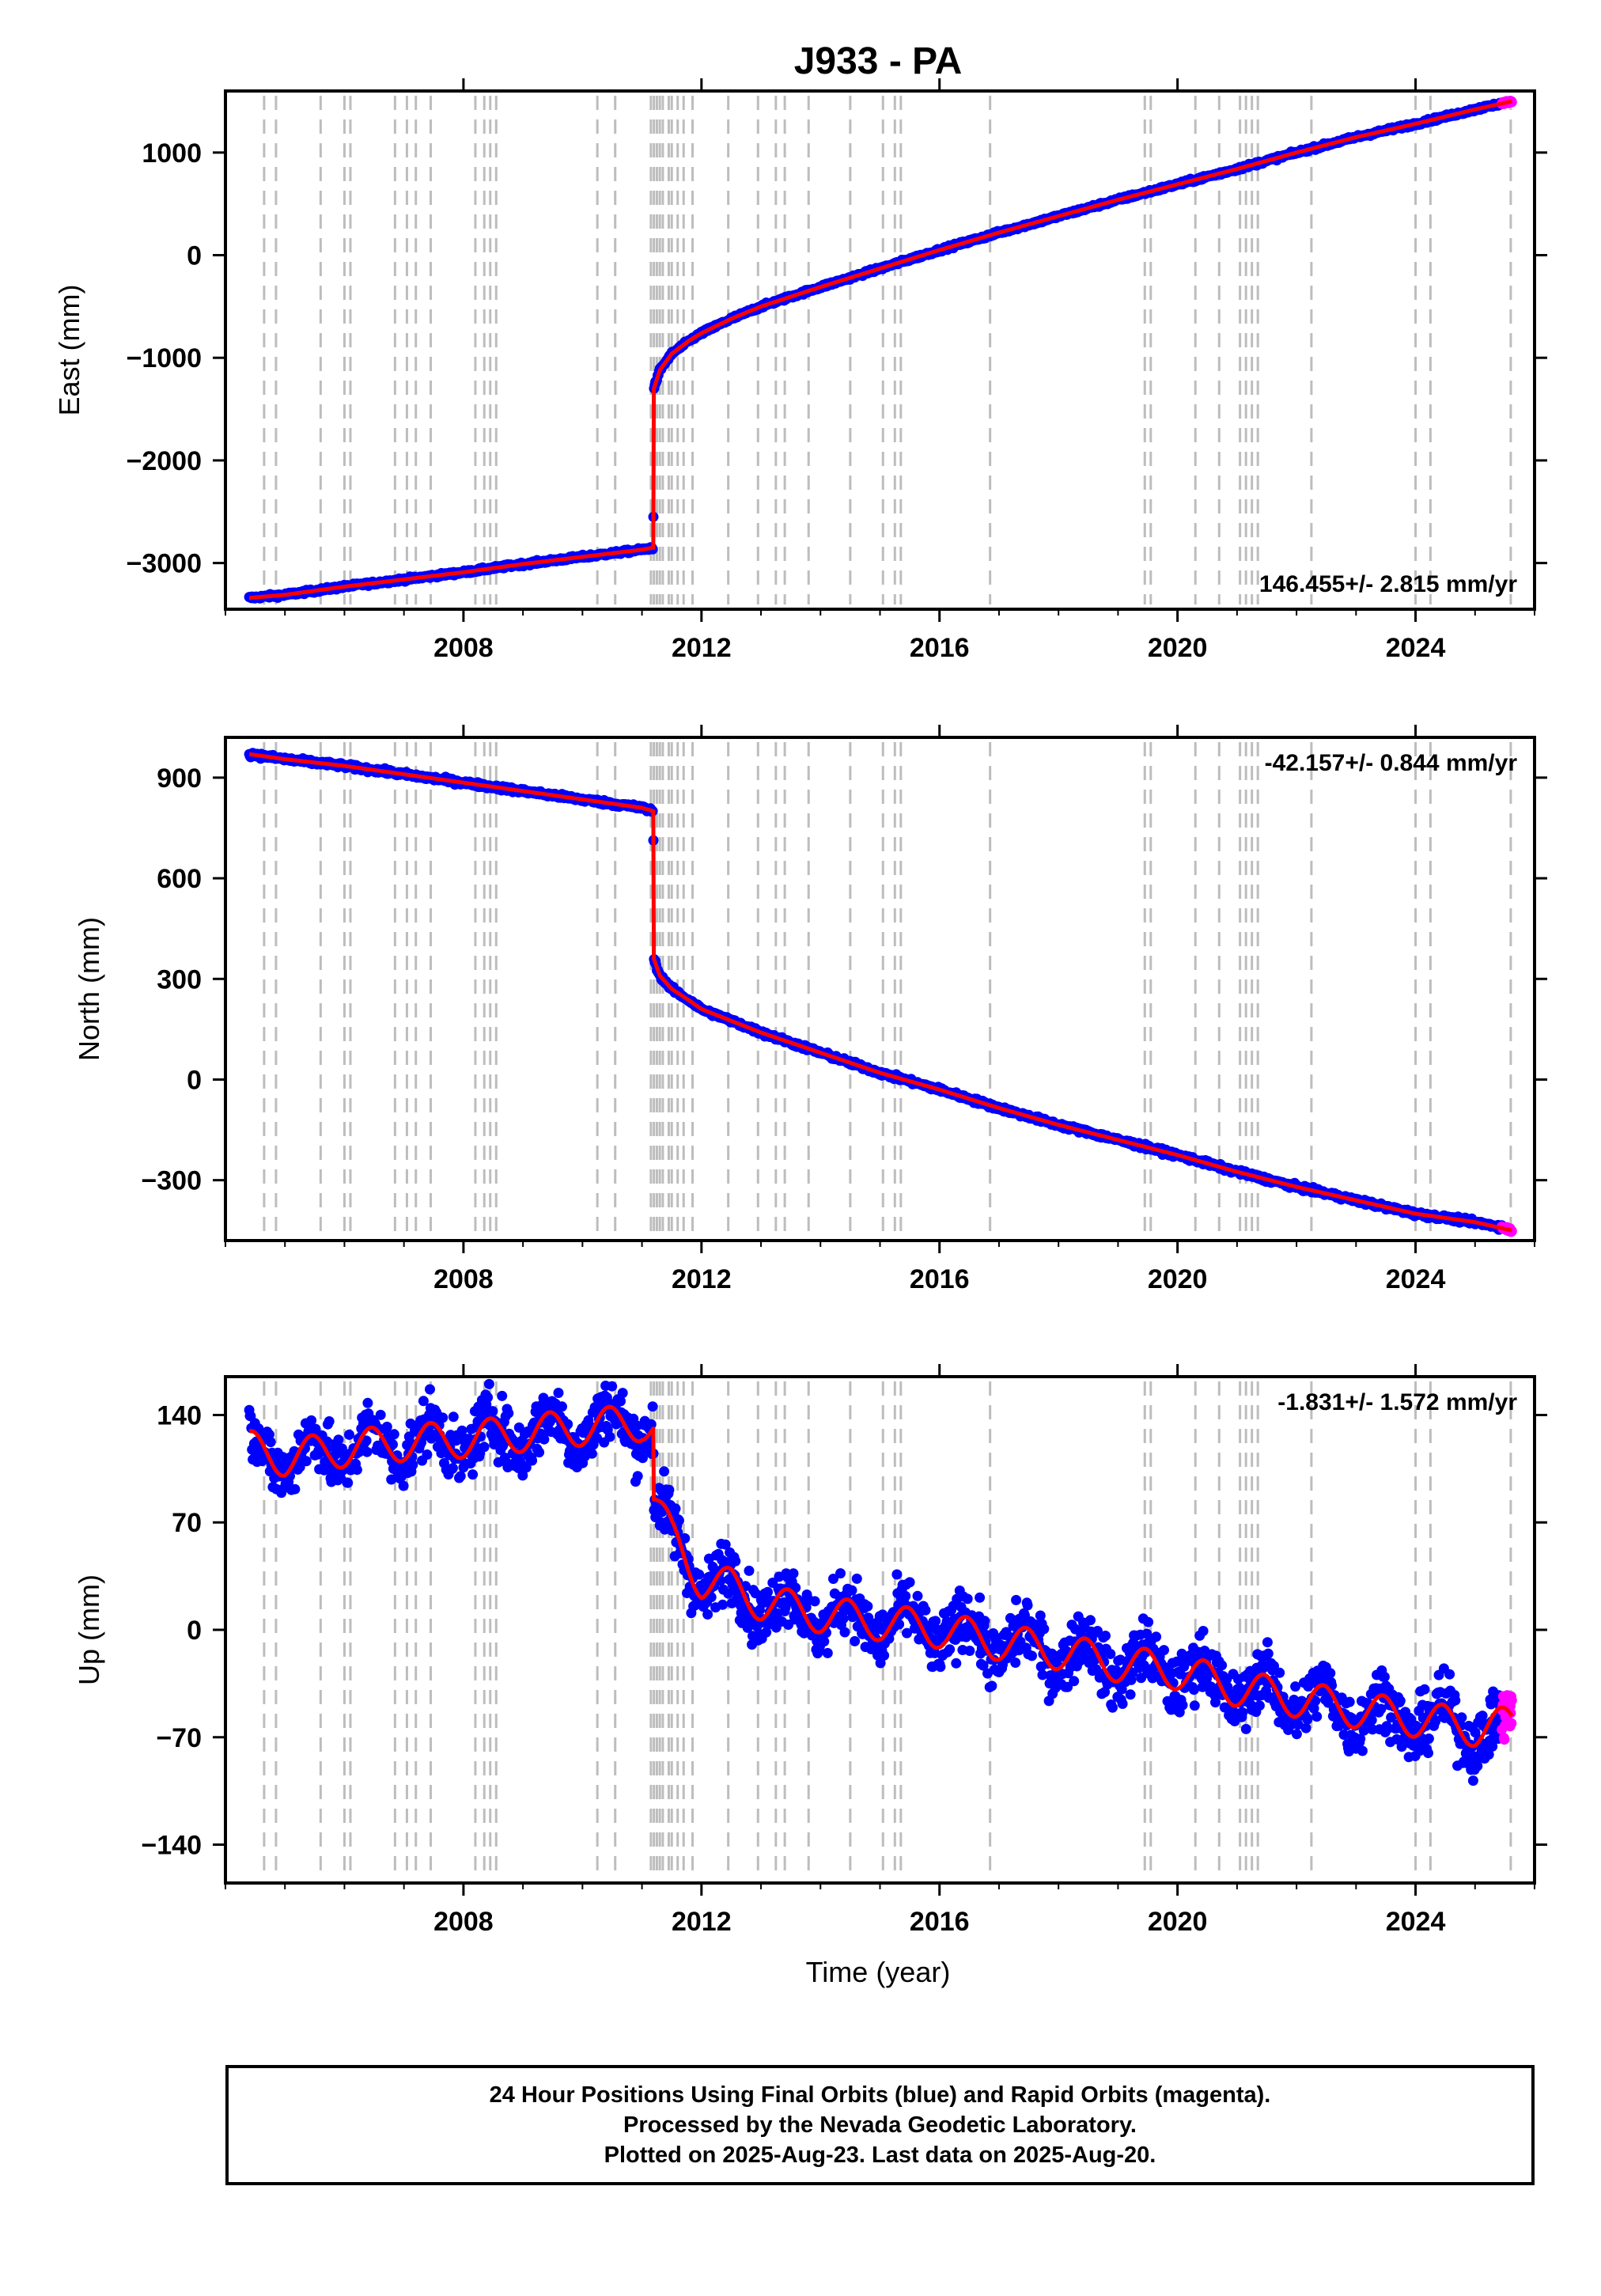 Image resolution: width=1601 pixels, height=2296 pixels. Describe the element at coordinates (1388, 584) in the screenshot. I see `velocity-rate-label: 146.455+/- 2.815 mm/yr` at that location.